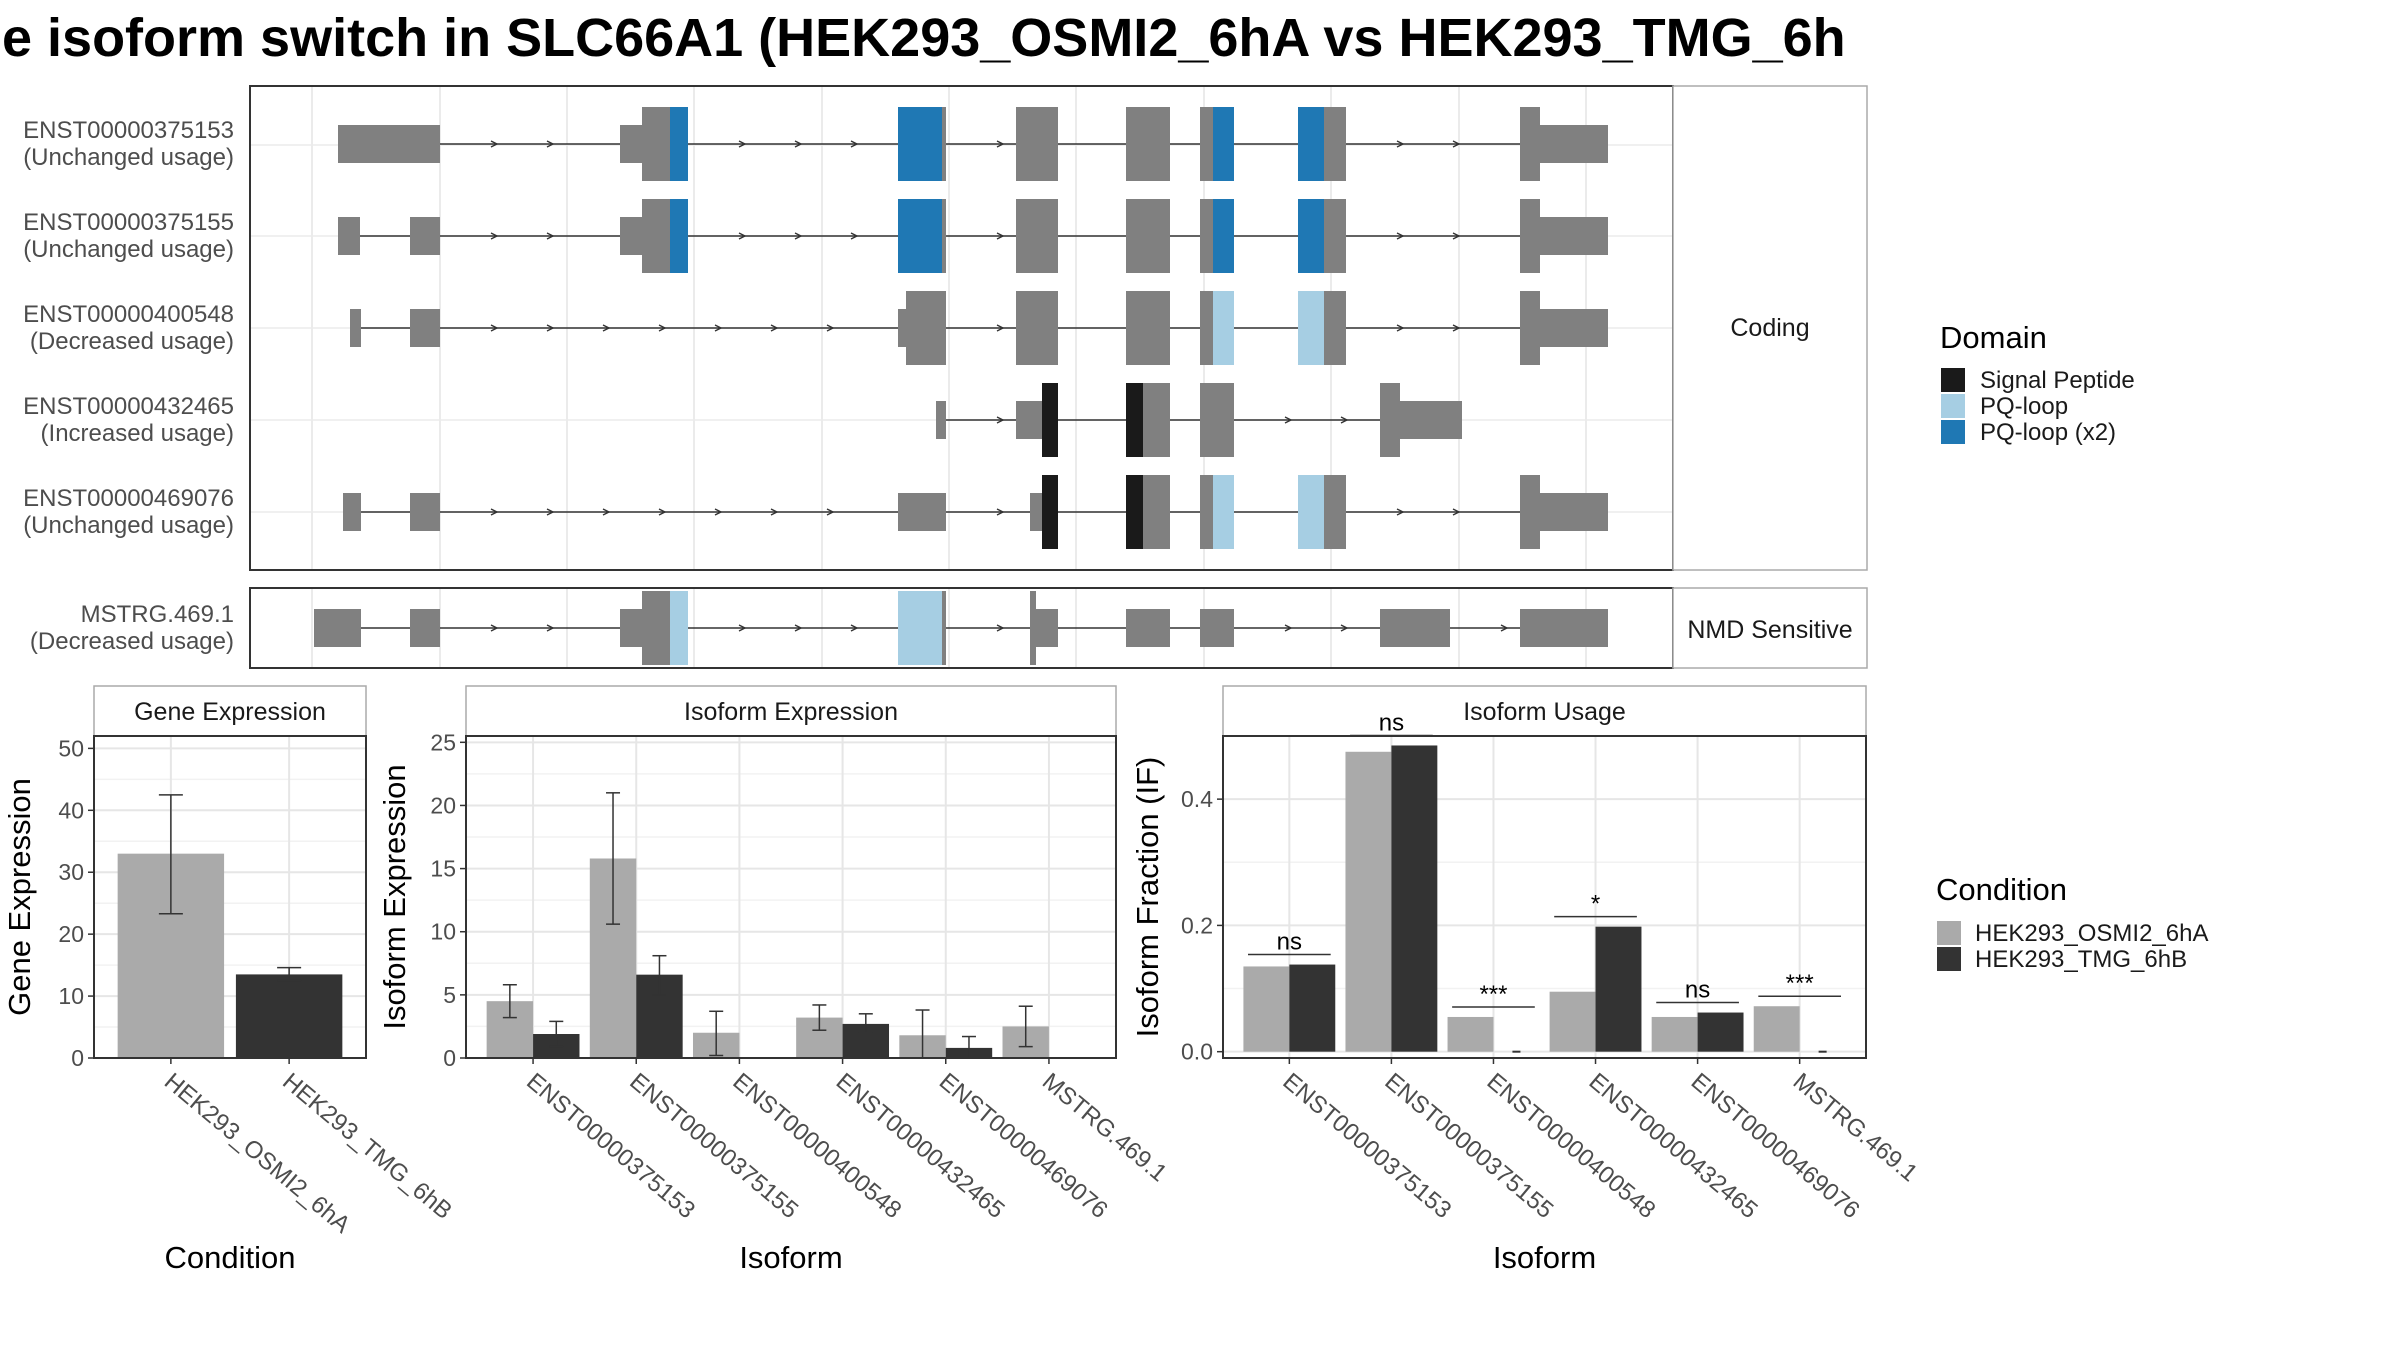  I want to click on x-axis-title: Isoform, so click(790, 1257).